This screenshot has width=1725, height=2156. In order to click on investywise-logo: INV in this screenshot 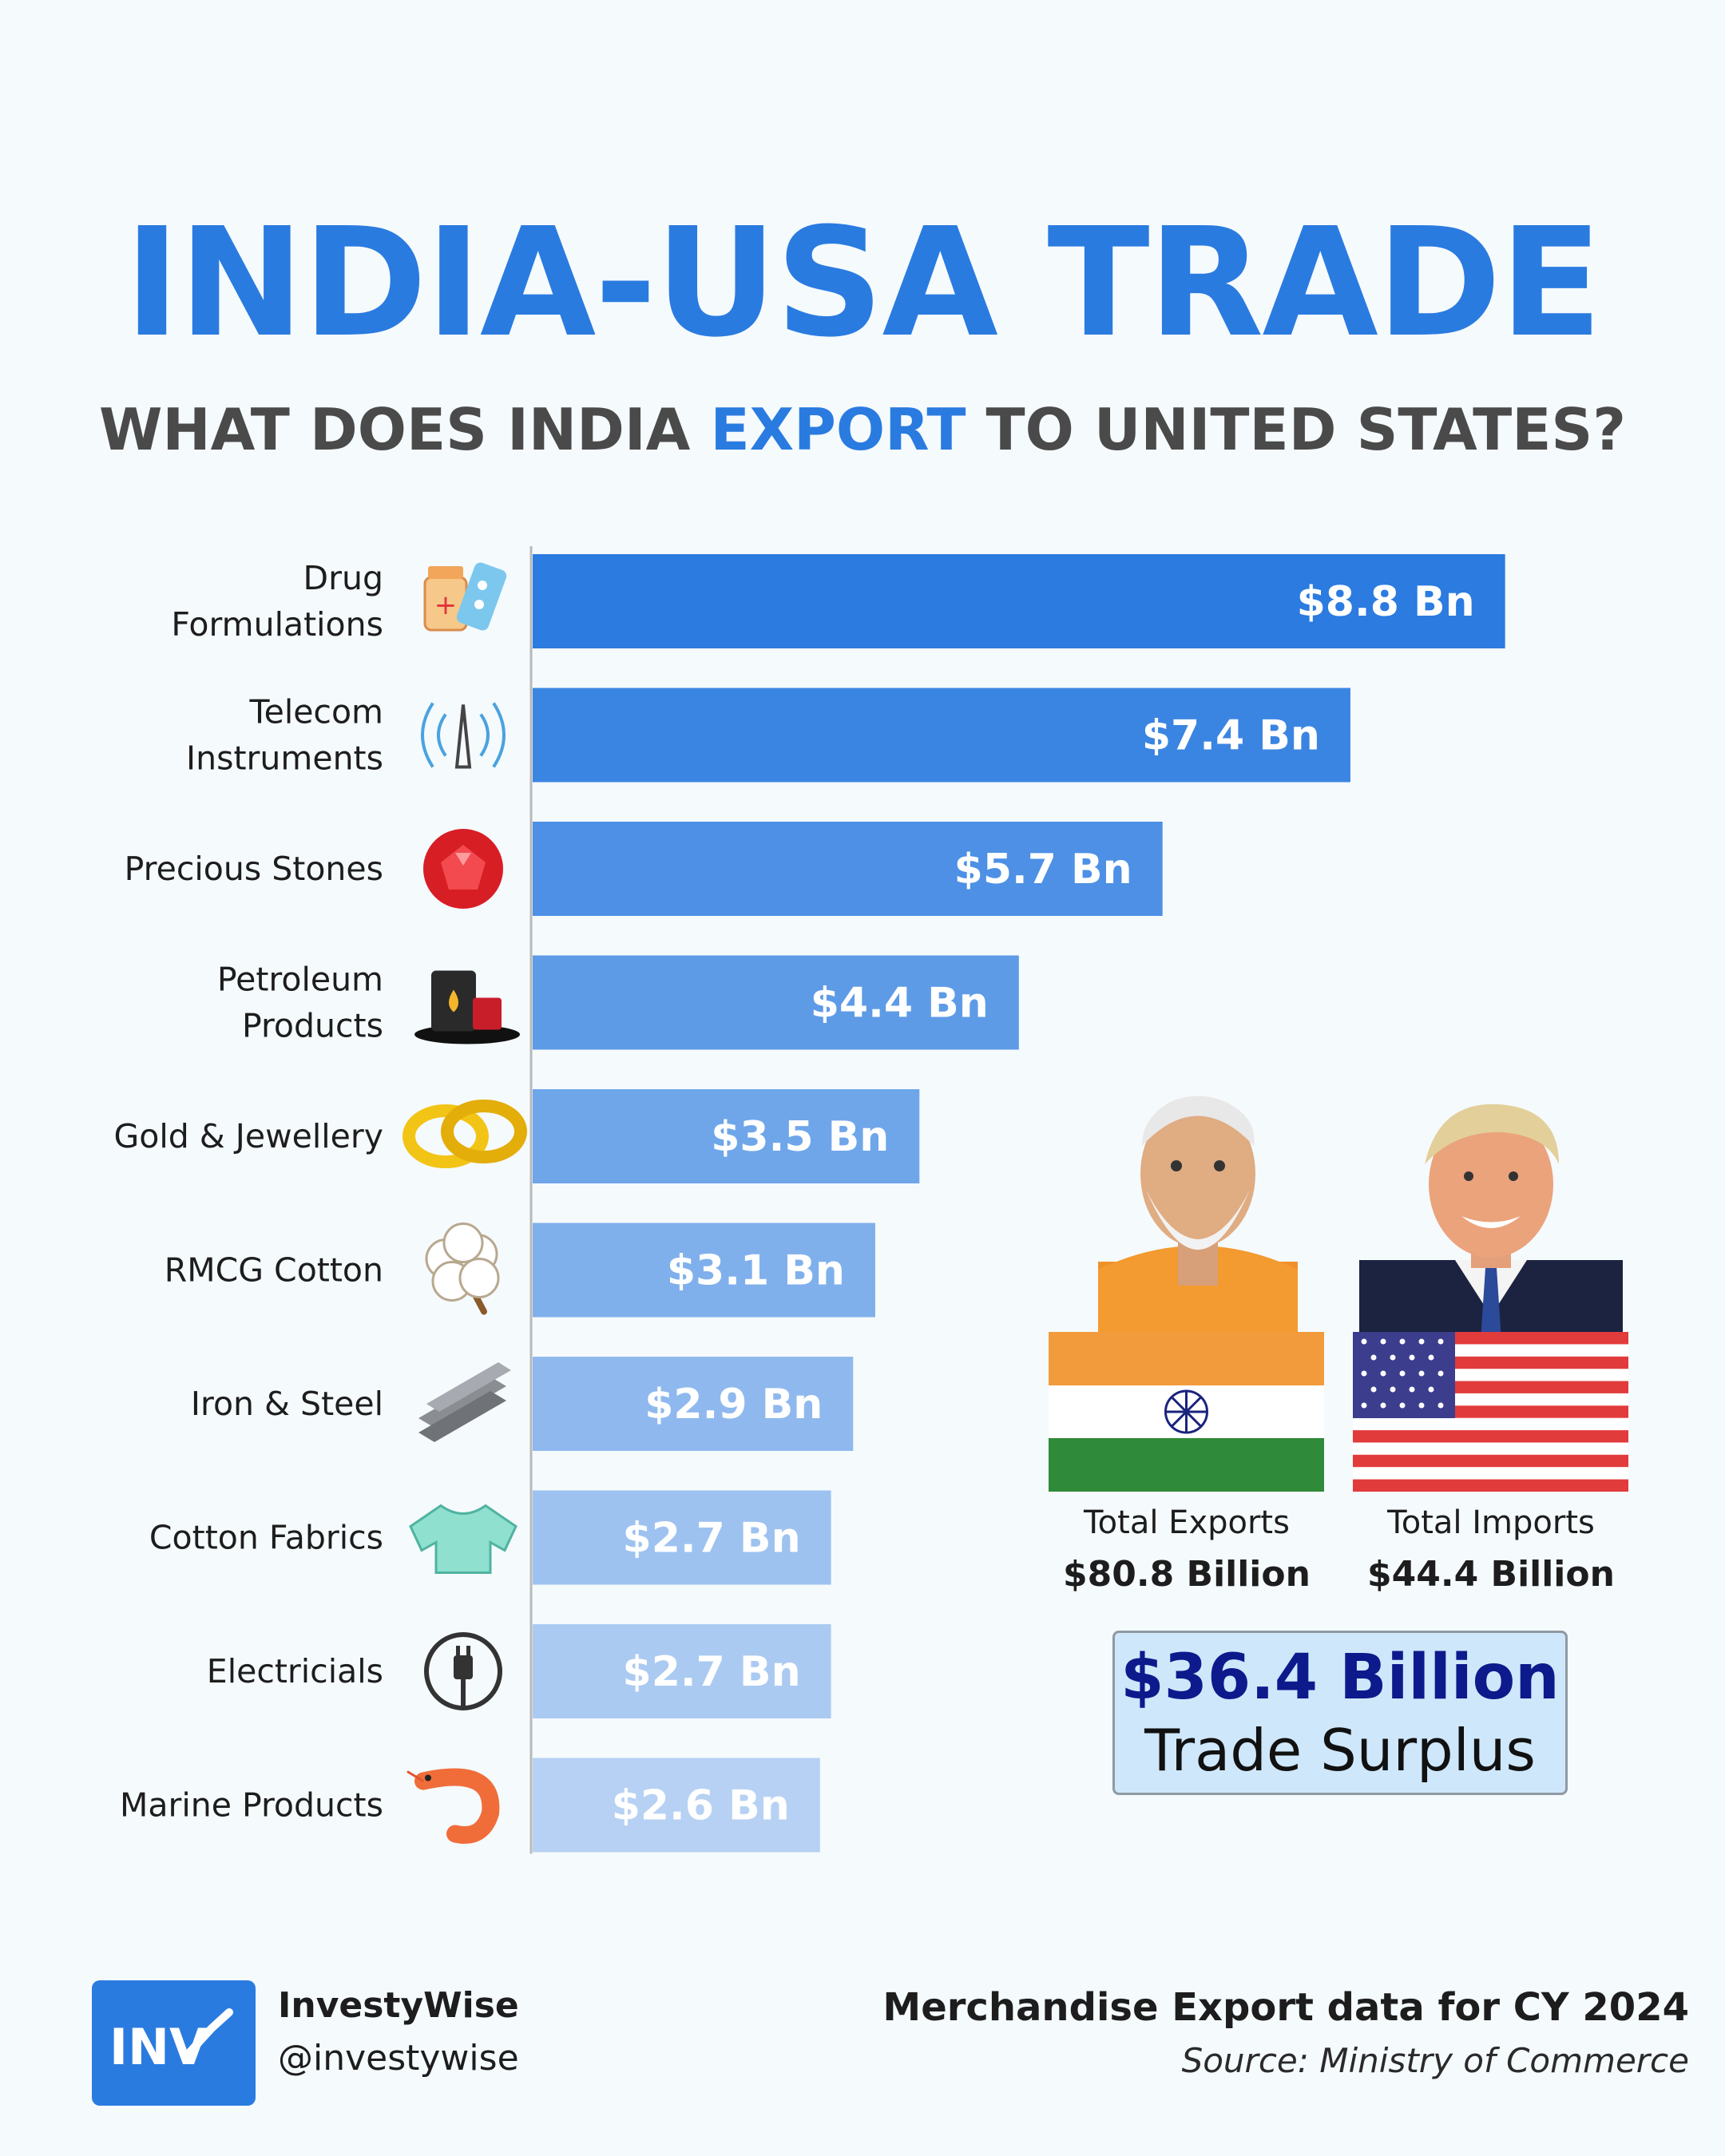, I will do `click(174, 2043)`.